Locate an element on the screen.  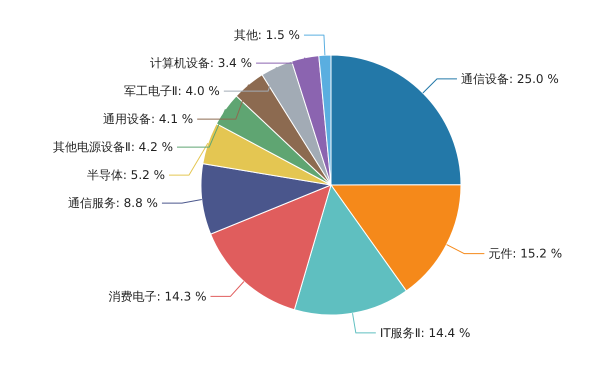
slice-label: 元件: 15.2 % is located at coordinates (525, 253).